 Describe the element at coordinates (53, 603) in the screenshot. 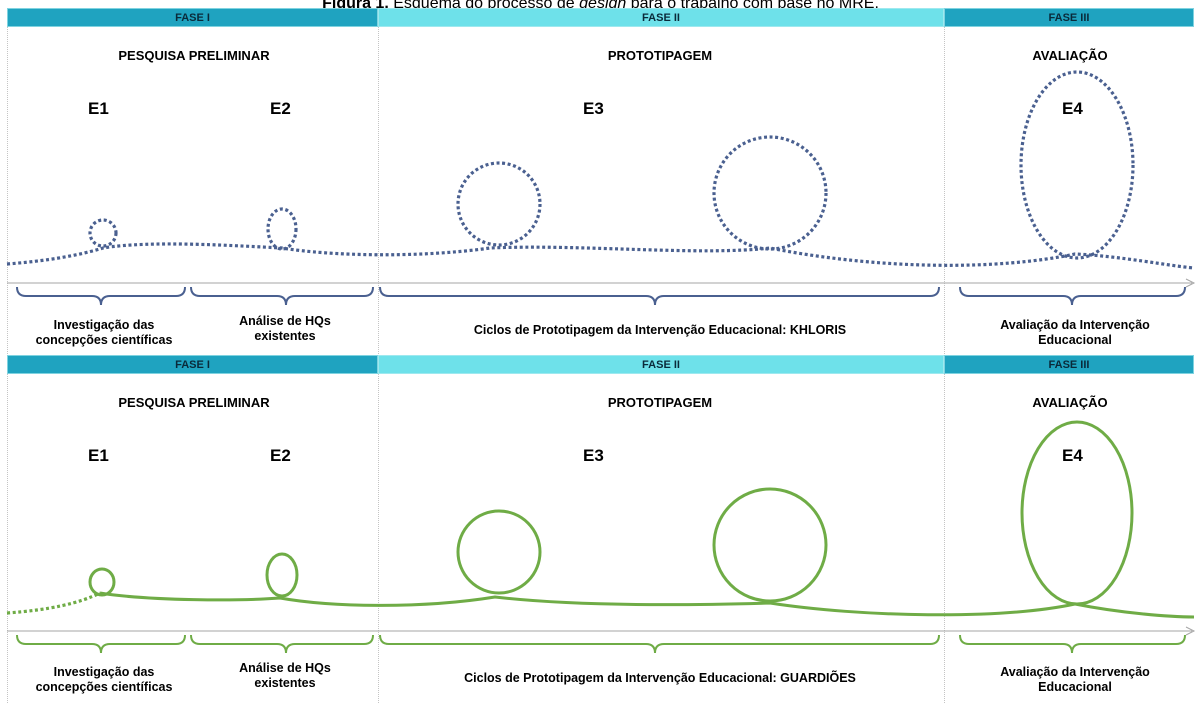

I see `process-curve-dotted-start` at that location.